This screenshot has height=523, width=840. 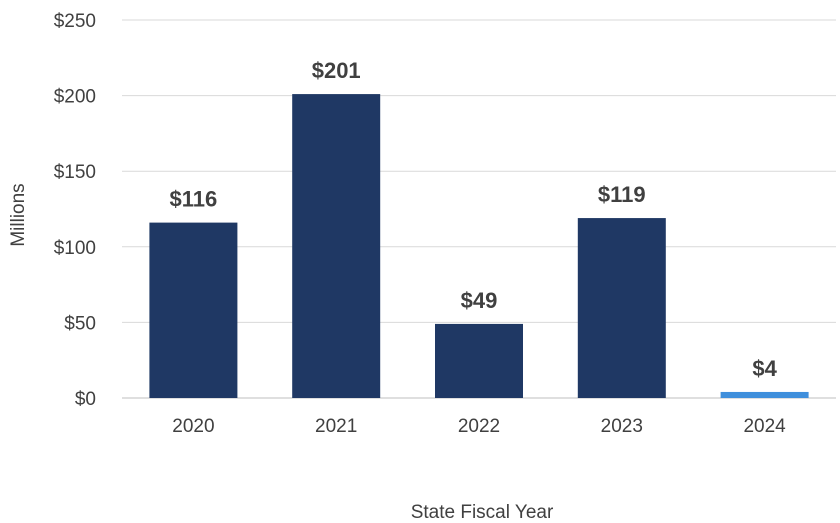 What do you see at coordinates (764, 368) in the screenshot?
I see `data-label-2024: $4` at bounding box center [764, 368].